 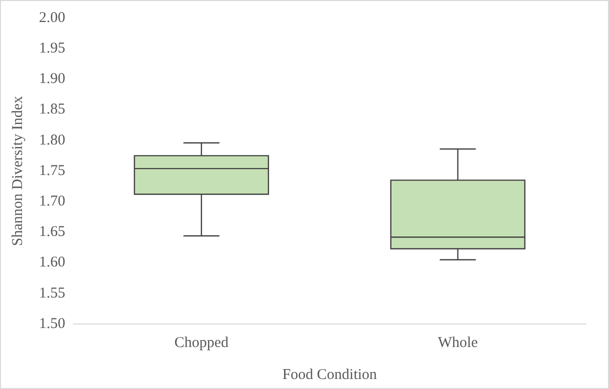 What do you see at coordinates (52, 18) in the screenshot?
I see `y-tick-label: 2.00` at bounding box center [52, 18].